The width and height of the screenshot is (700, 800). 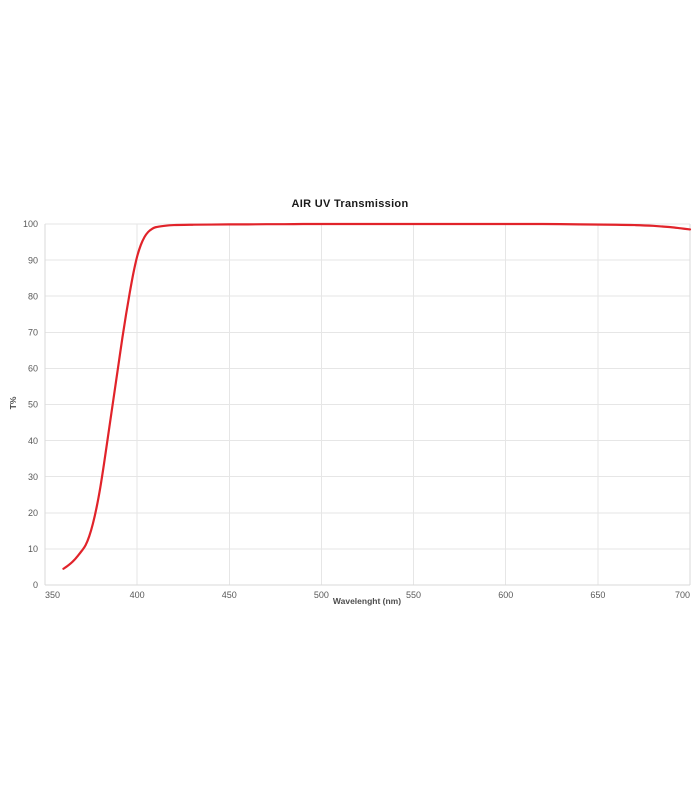 What do you see at coordinates (33, 296) in the screenshot?
I see `y-tick-label: 80` at bounding box center [33, 296].